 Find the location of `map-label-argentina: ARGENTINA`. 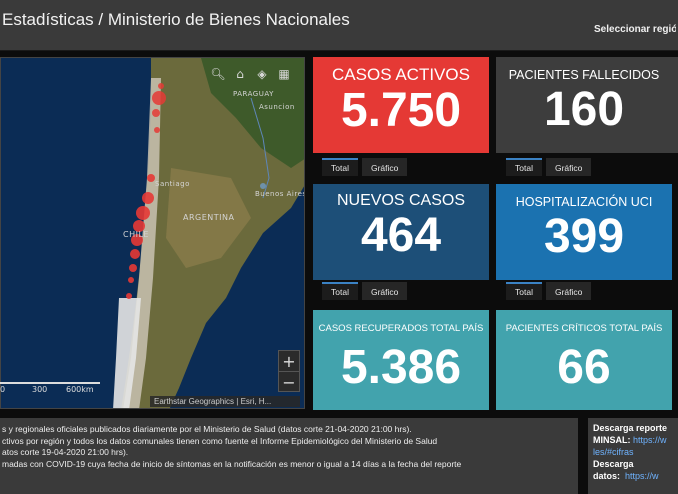

map-label-argentina: ARGENTINA is located at coordinates (209, 217).